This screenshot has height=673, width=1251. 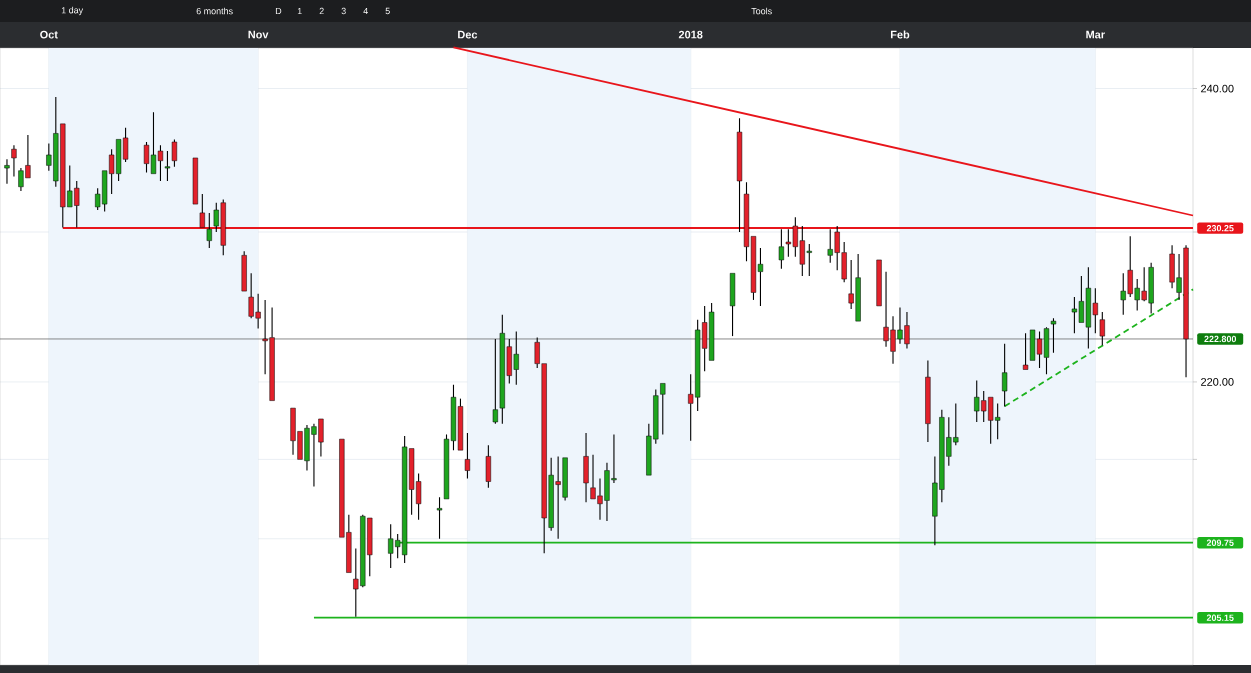 I want to click on x-tick-label: Oct, so click(x=49, y=34).